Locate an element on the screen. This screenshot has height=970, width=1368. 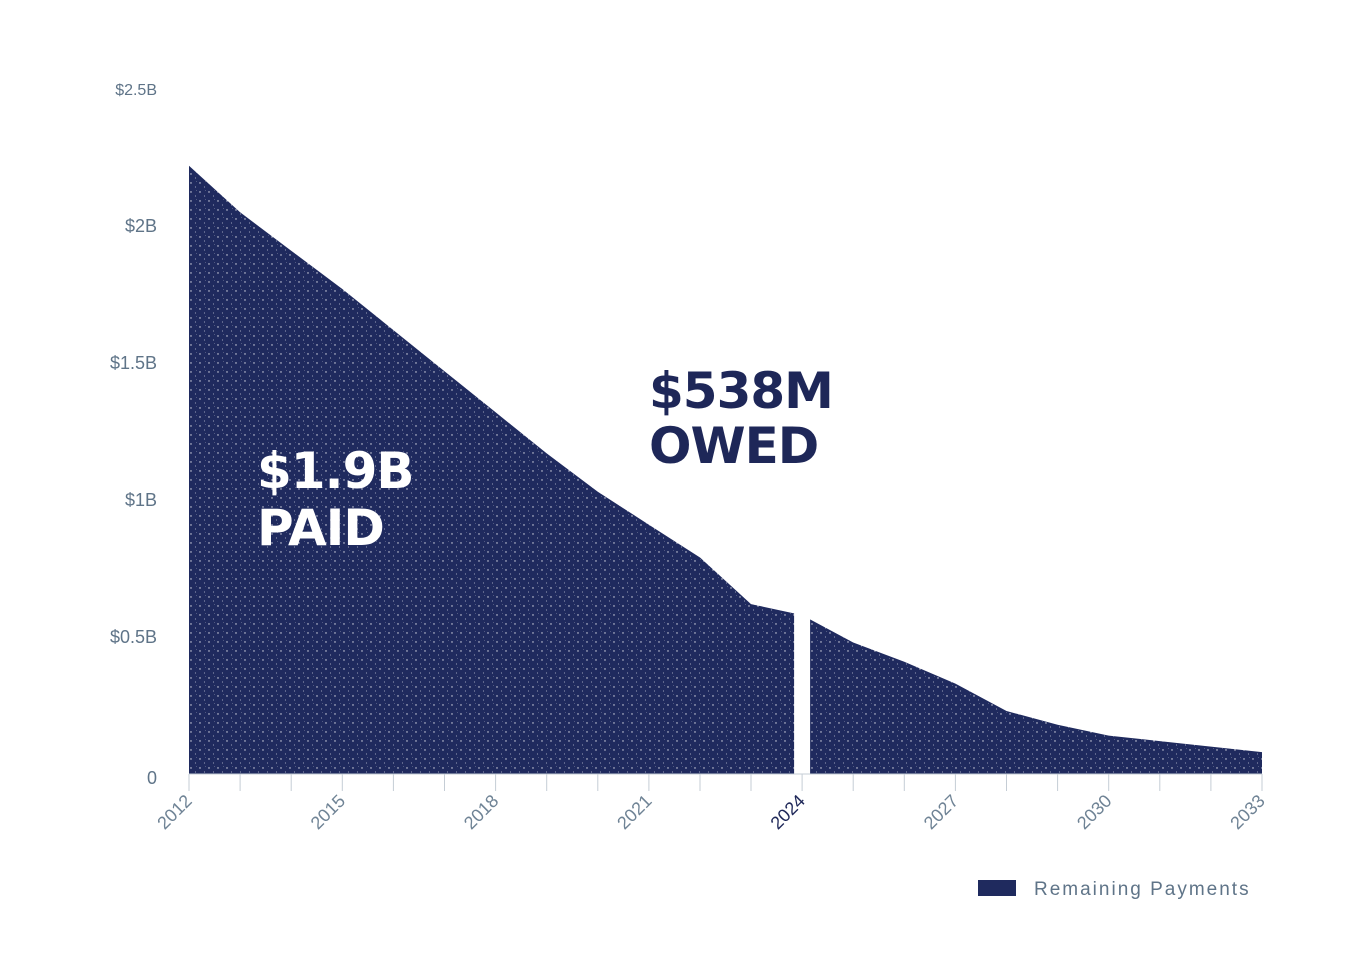
x-tick-label: 2021 is located at coordinates (634, 812).